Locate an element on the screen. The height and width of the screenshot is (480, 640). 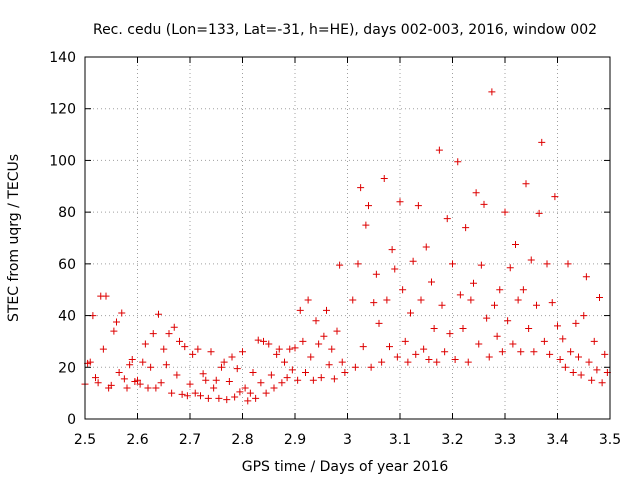
x-tick-label: 2.7 is located at coordinates (190, 440).